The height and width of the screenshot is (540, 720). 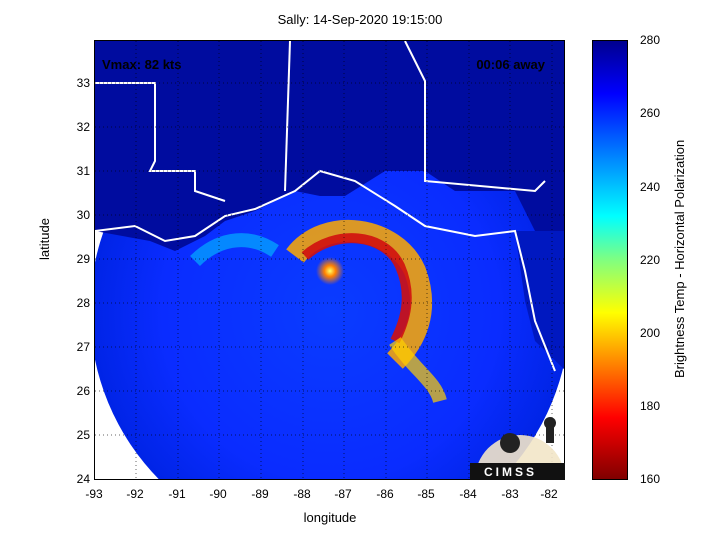 I want to click on colorbar-tick: 280, so click(x=650, y=40).